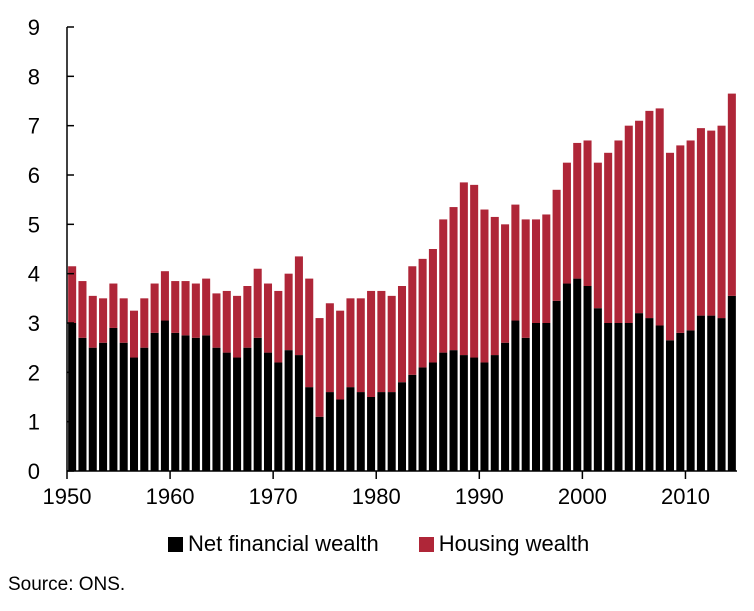 The width and height of the screenshot is (754, 611). I want to click on bar-net-1977, so click(350, 429).